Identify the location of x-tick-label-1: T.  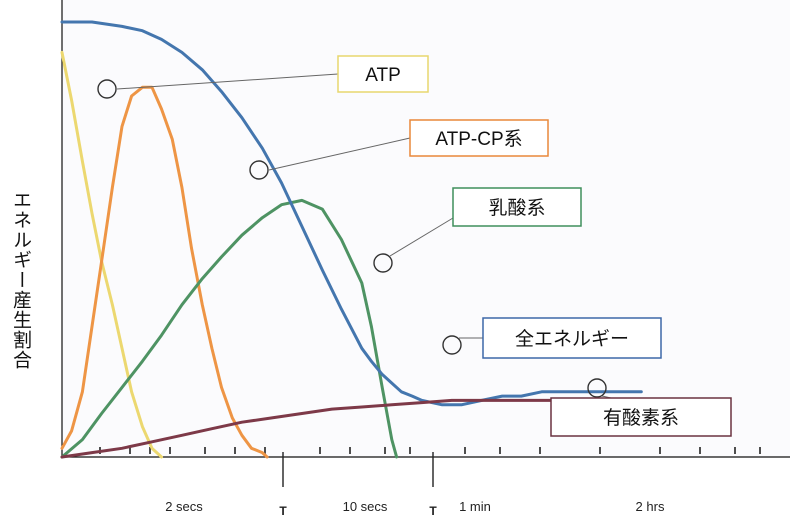
(283, 511).